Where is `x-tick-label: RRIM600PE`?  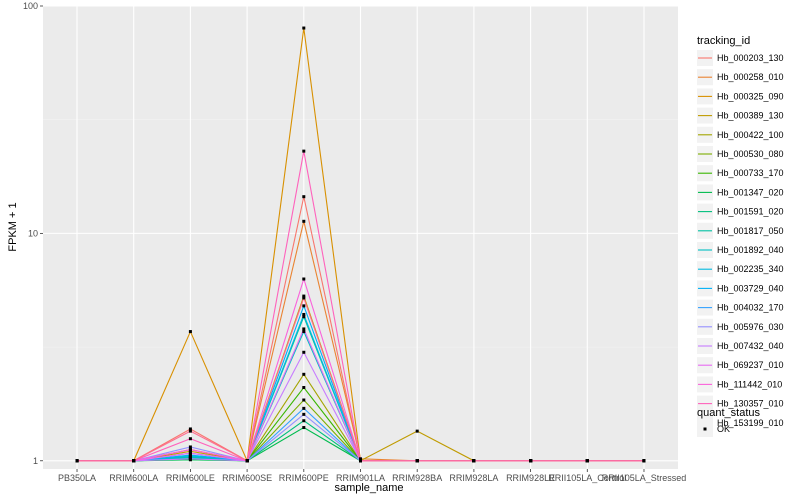 x-tick-label: RRIM600PE is located at coordinates (304, 478).